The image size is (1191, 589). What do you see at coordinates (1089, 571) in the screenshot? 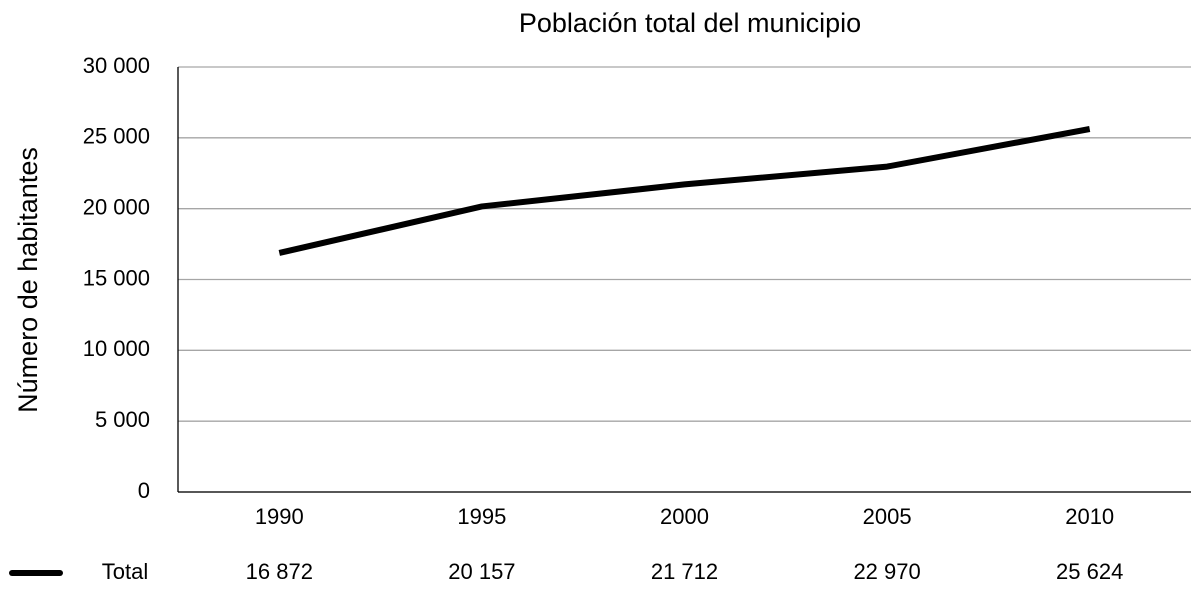
I see `table-value: 25 624` at bounding box center [1089, 571].